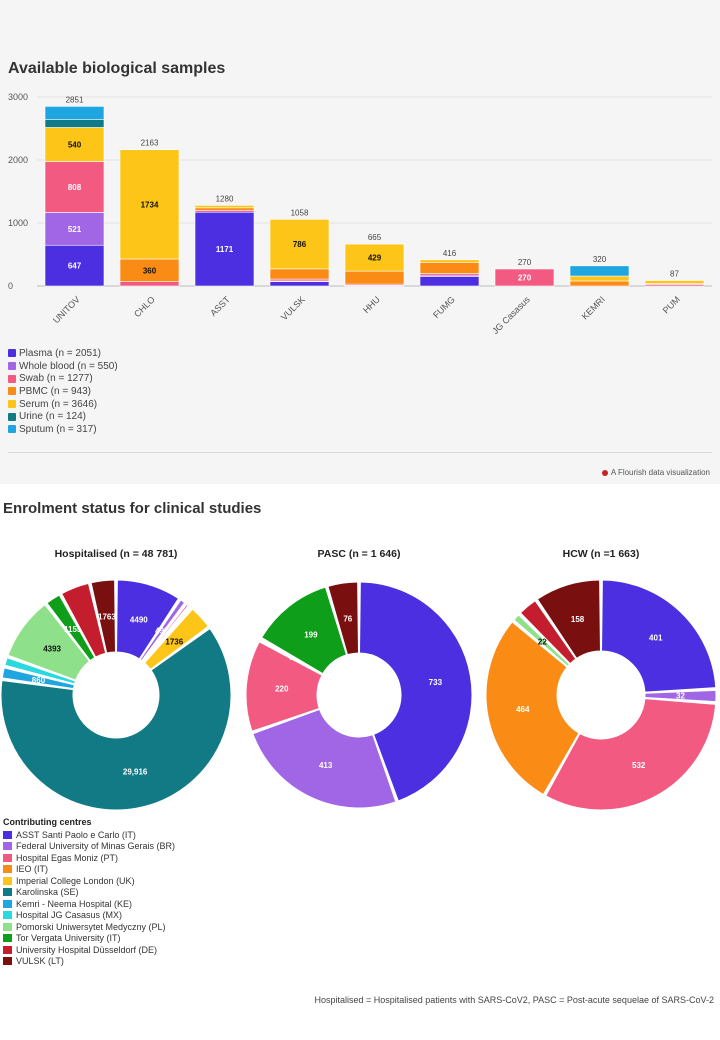 This screenshot has width=720, height=1040. Describe the element at coordinates (150, 270) in the screenshot. I see `bar-data-label: 360` at that location.